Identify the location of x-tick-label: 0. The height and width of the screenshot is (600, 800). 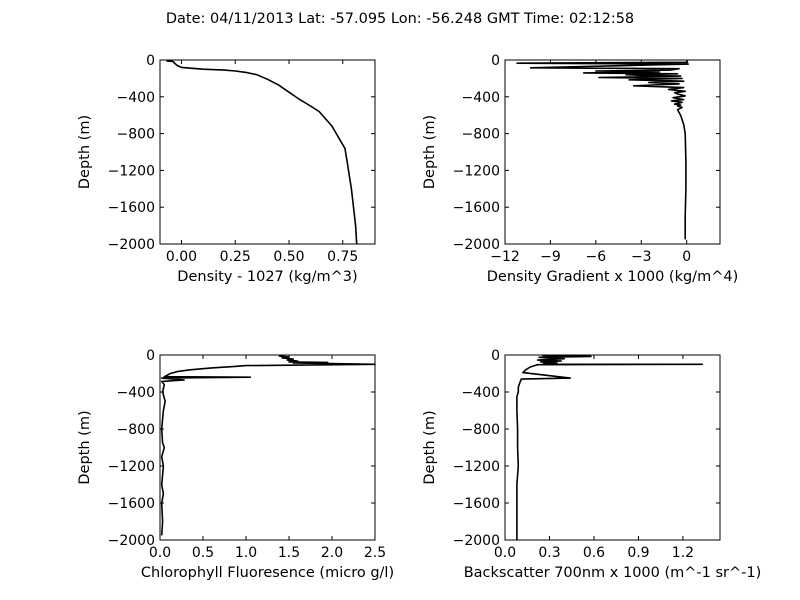
(686, 257).